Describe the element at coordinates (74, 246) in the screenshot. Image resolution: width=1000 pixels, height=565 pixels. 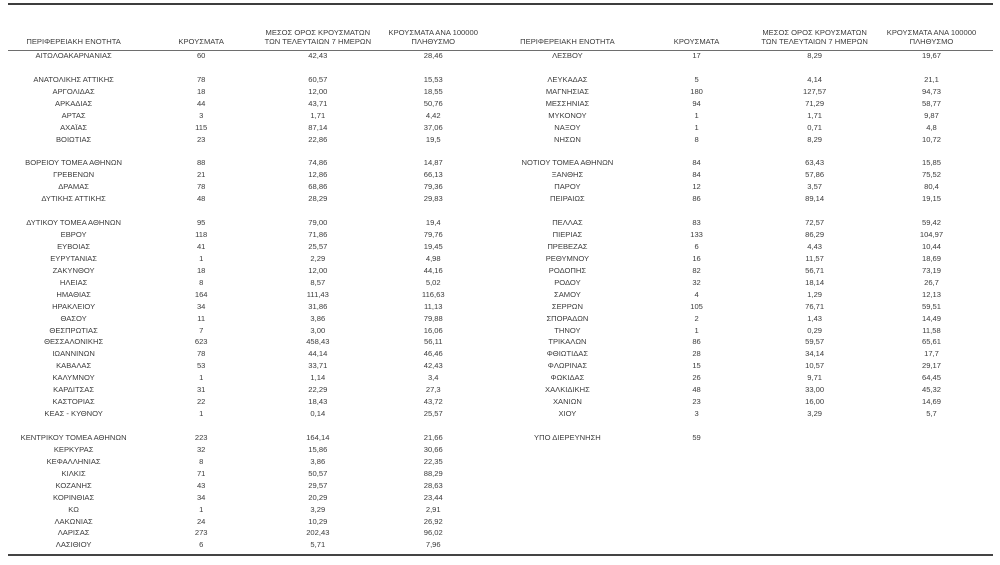
I see `region-cell: ΕΥΒΟΙΑΣ` at that location.